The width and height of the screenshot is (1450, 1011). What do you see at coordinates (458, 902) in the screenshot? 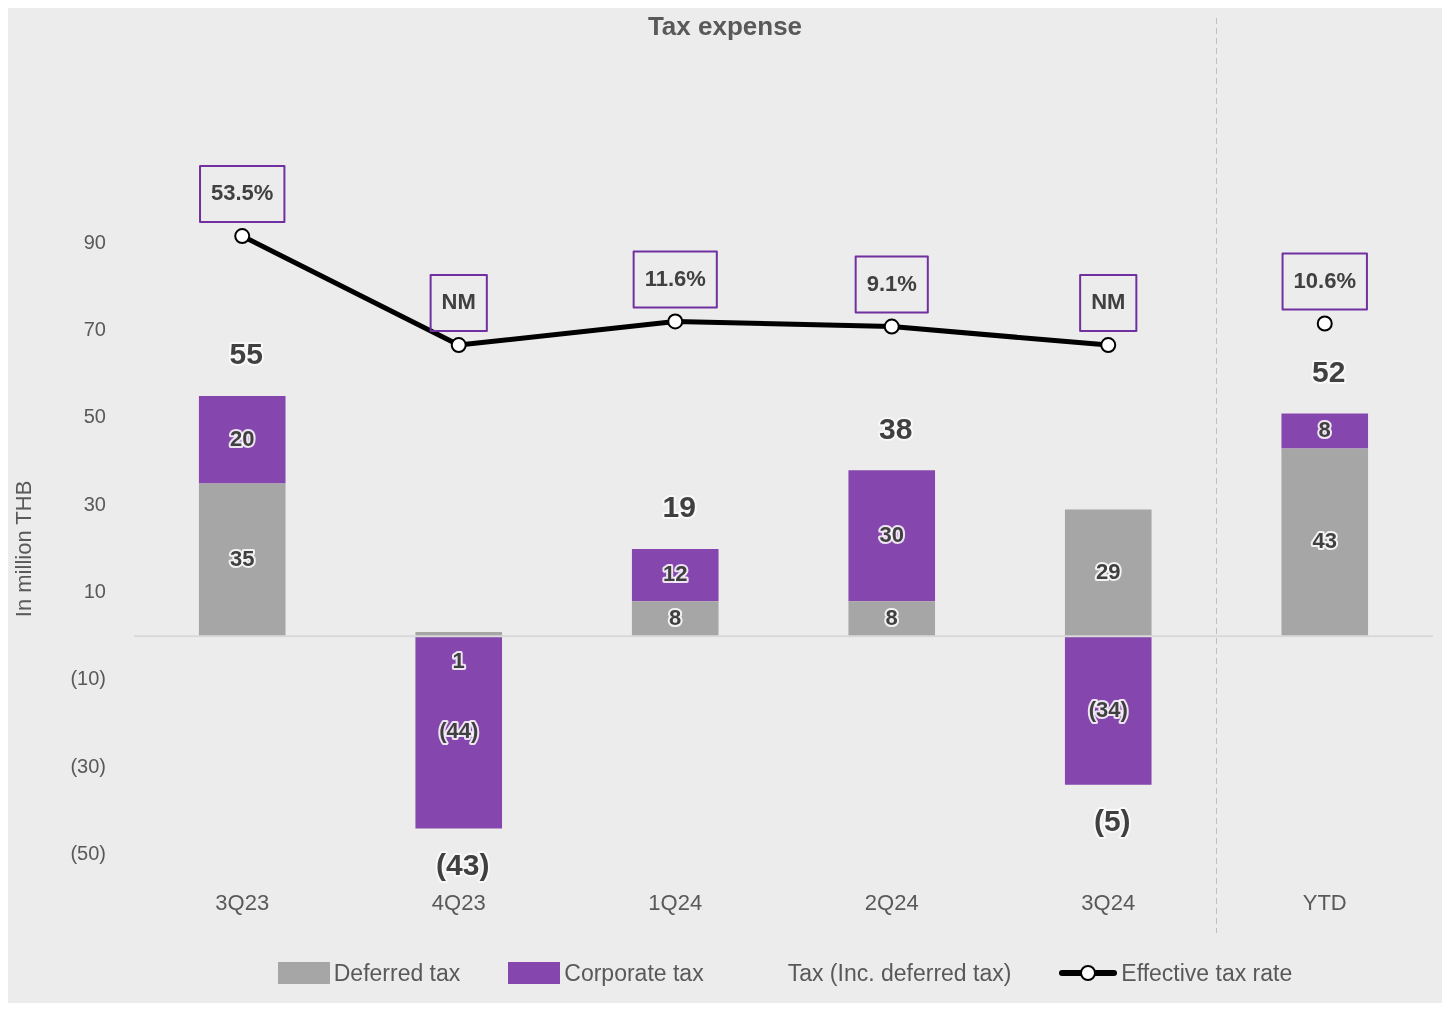
I see `x-tick-label: 4Q23` at bounding box center [458, 902].